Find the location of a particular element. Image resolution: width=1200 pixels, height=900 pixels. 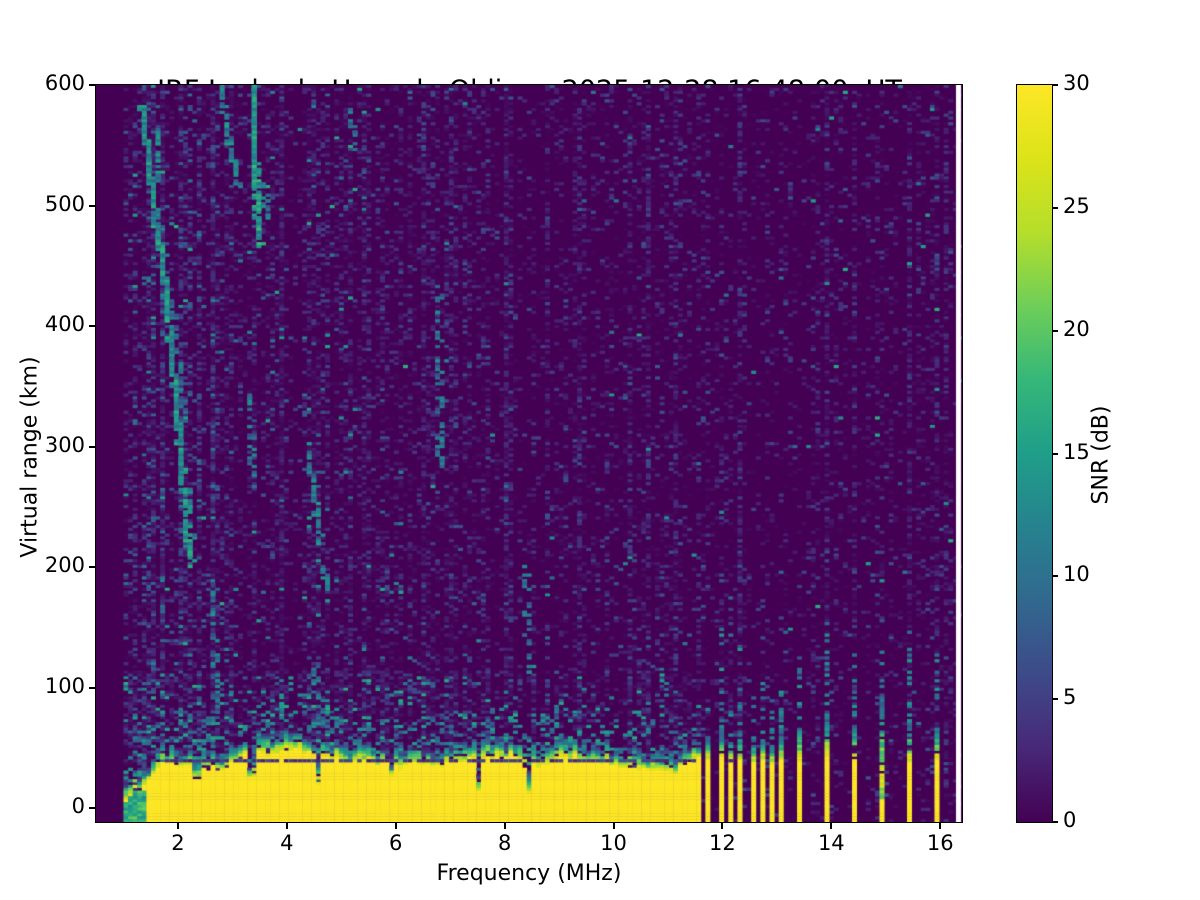

colorbar-gradient is located at coordinates (1034, 453).